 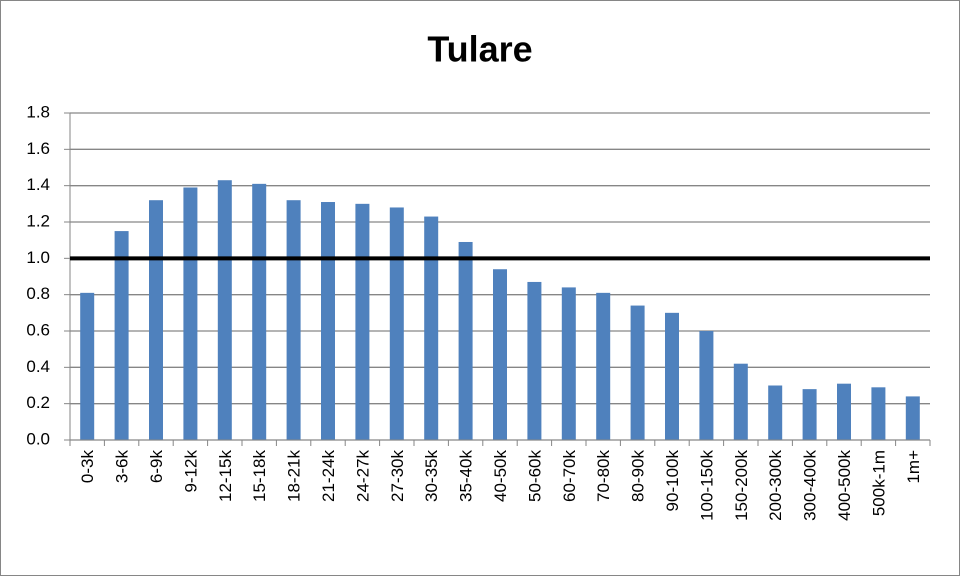 I want to click on y-tick-label: 0.6, so click(x=38, y=329).